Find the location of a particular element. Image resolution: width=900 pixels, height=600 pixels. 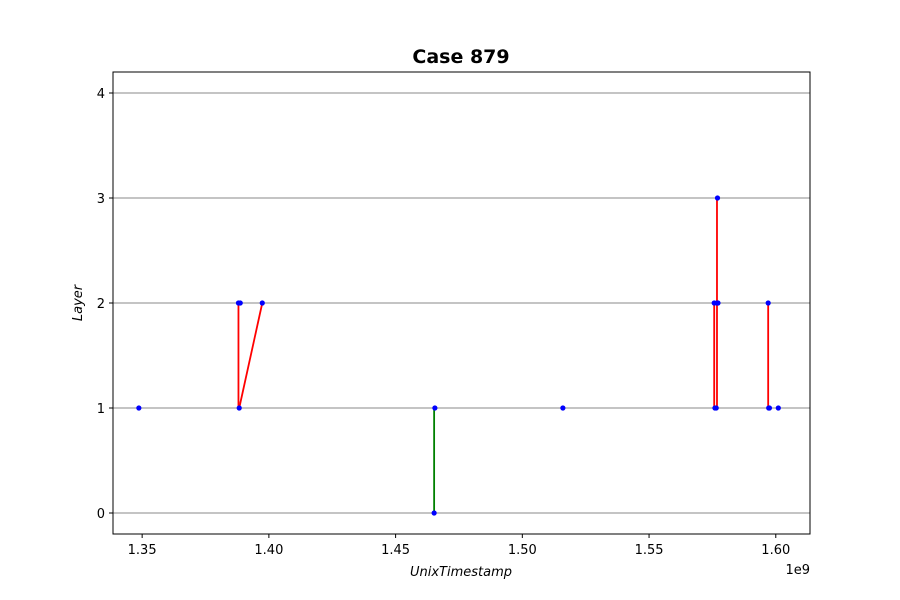

x-tick-label: 1.35 is located at coordinates (142, 550).